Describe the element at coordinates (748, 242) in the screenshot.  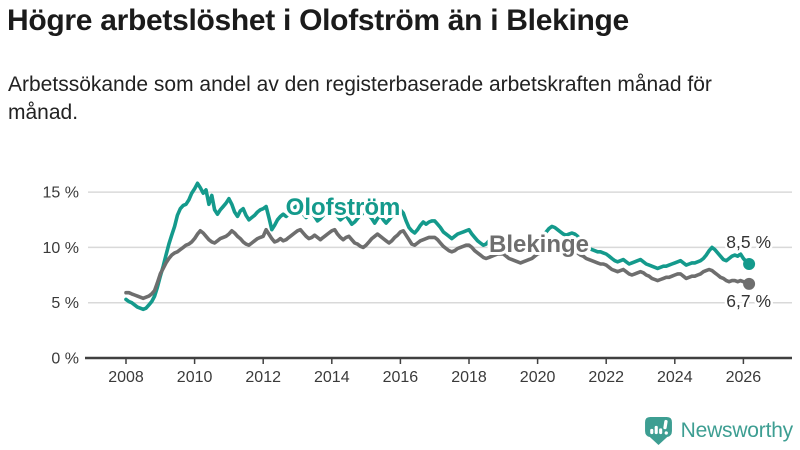
I see `series-end-value-olofstrom: 8,5 %` at that location.